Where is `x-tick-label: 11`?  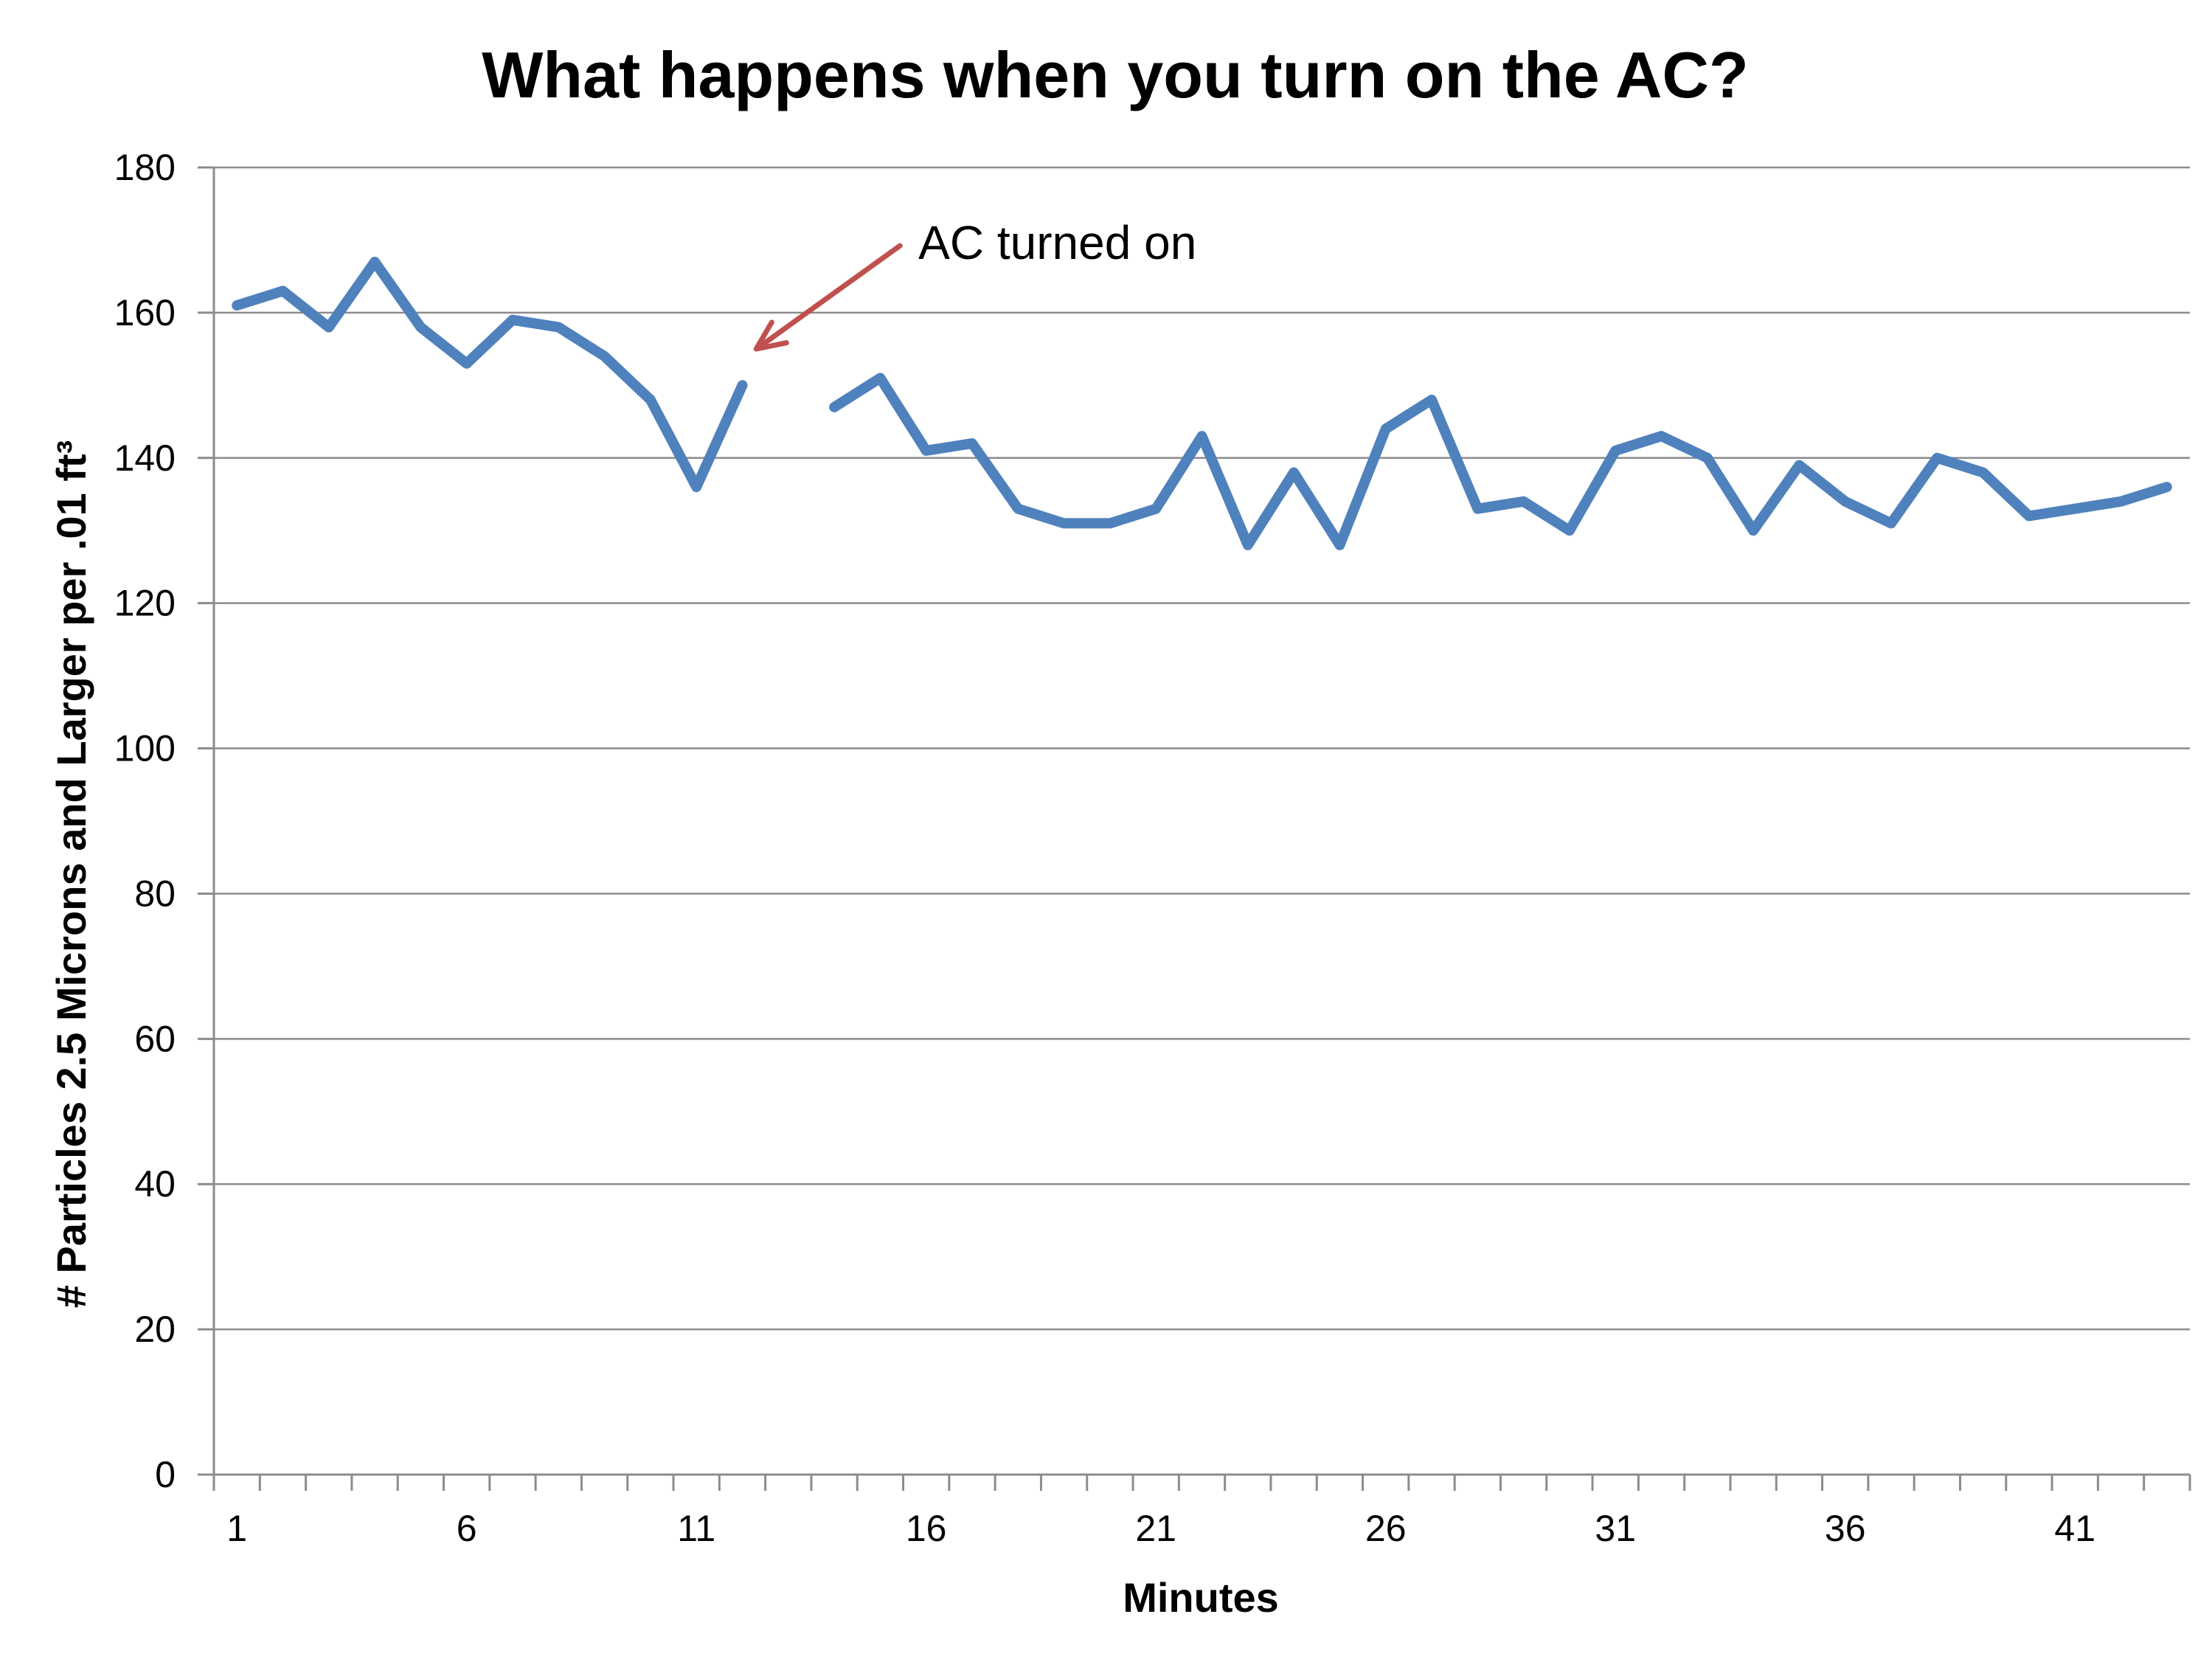
x-tick-label: 11 is located at coordinates (696, 1529).